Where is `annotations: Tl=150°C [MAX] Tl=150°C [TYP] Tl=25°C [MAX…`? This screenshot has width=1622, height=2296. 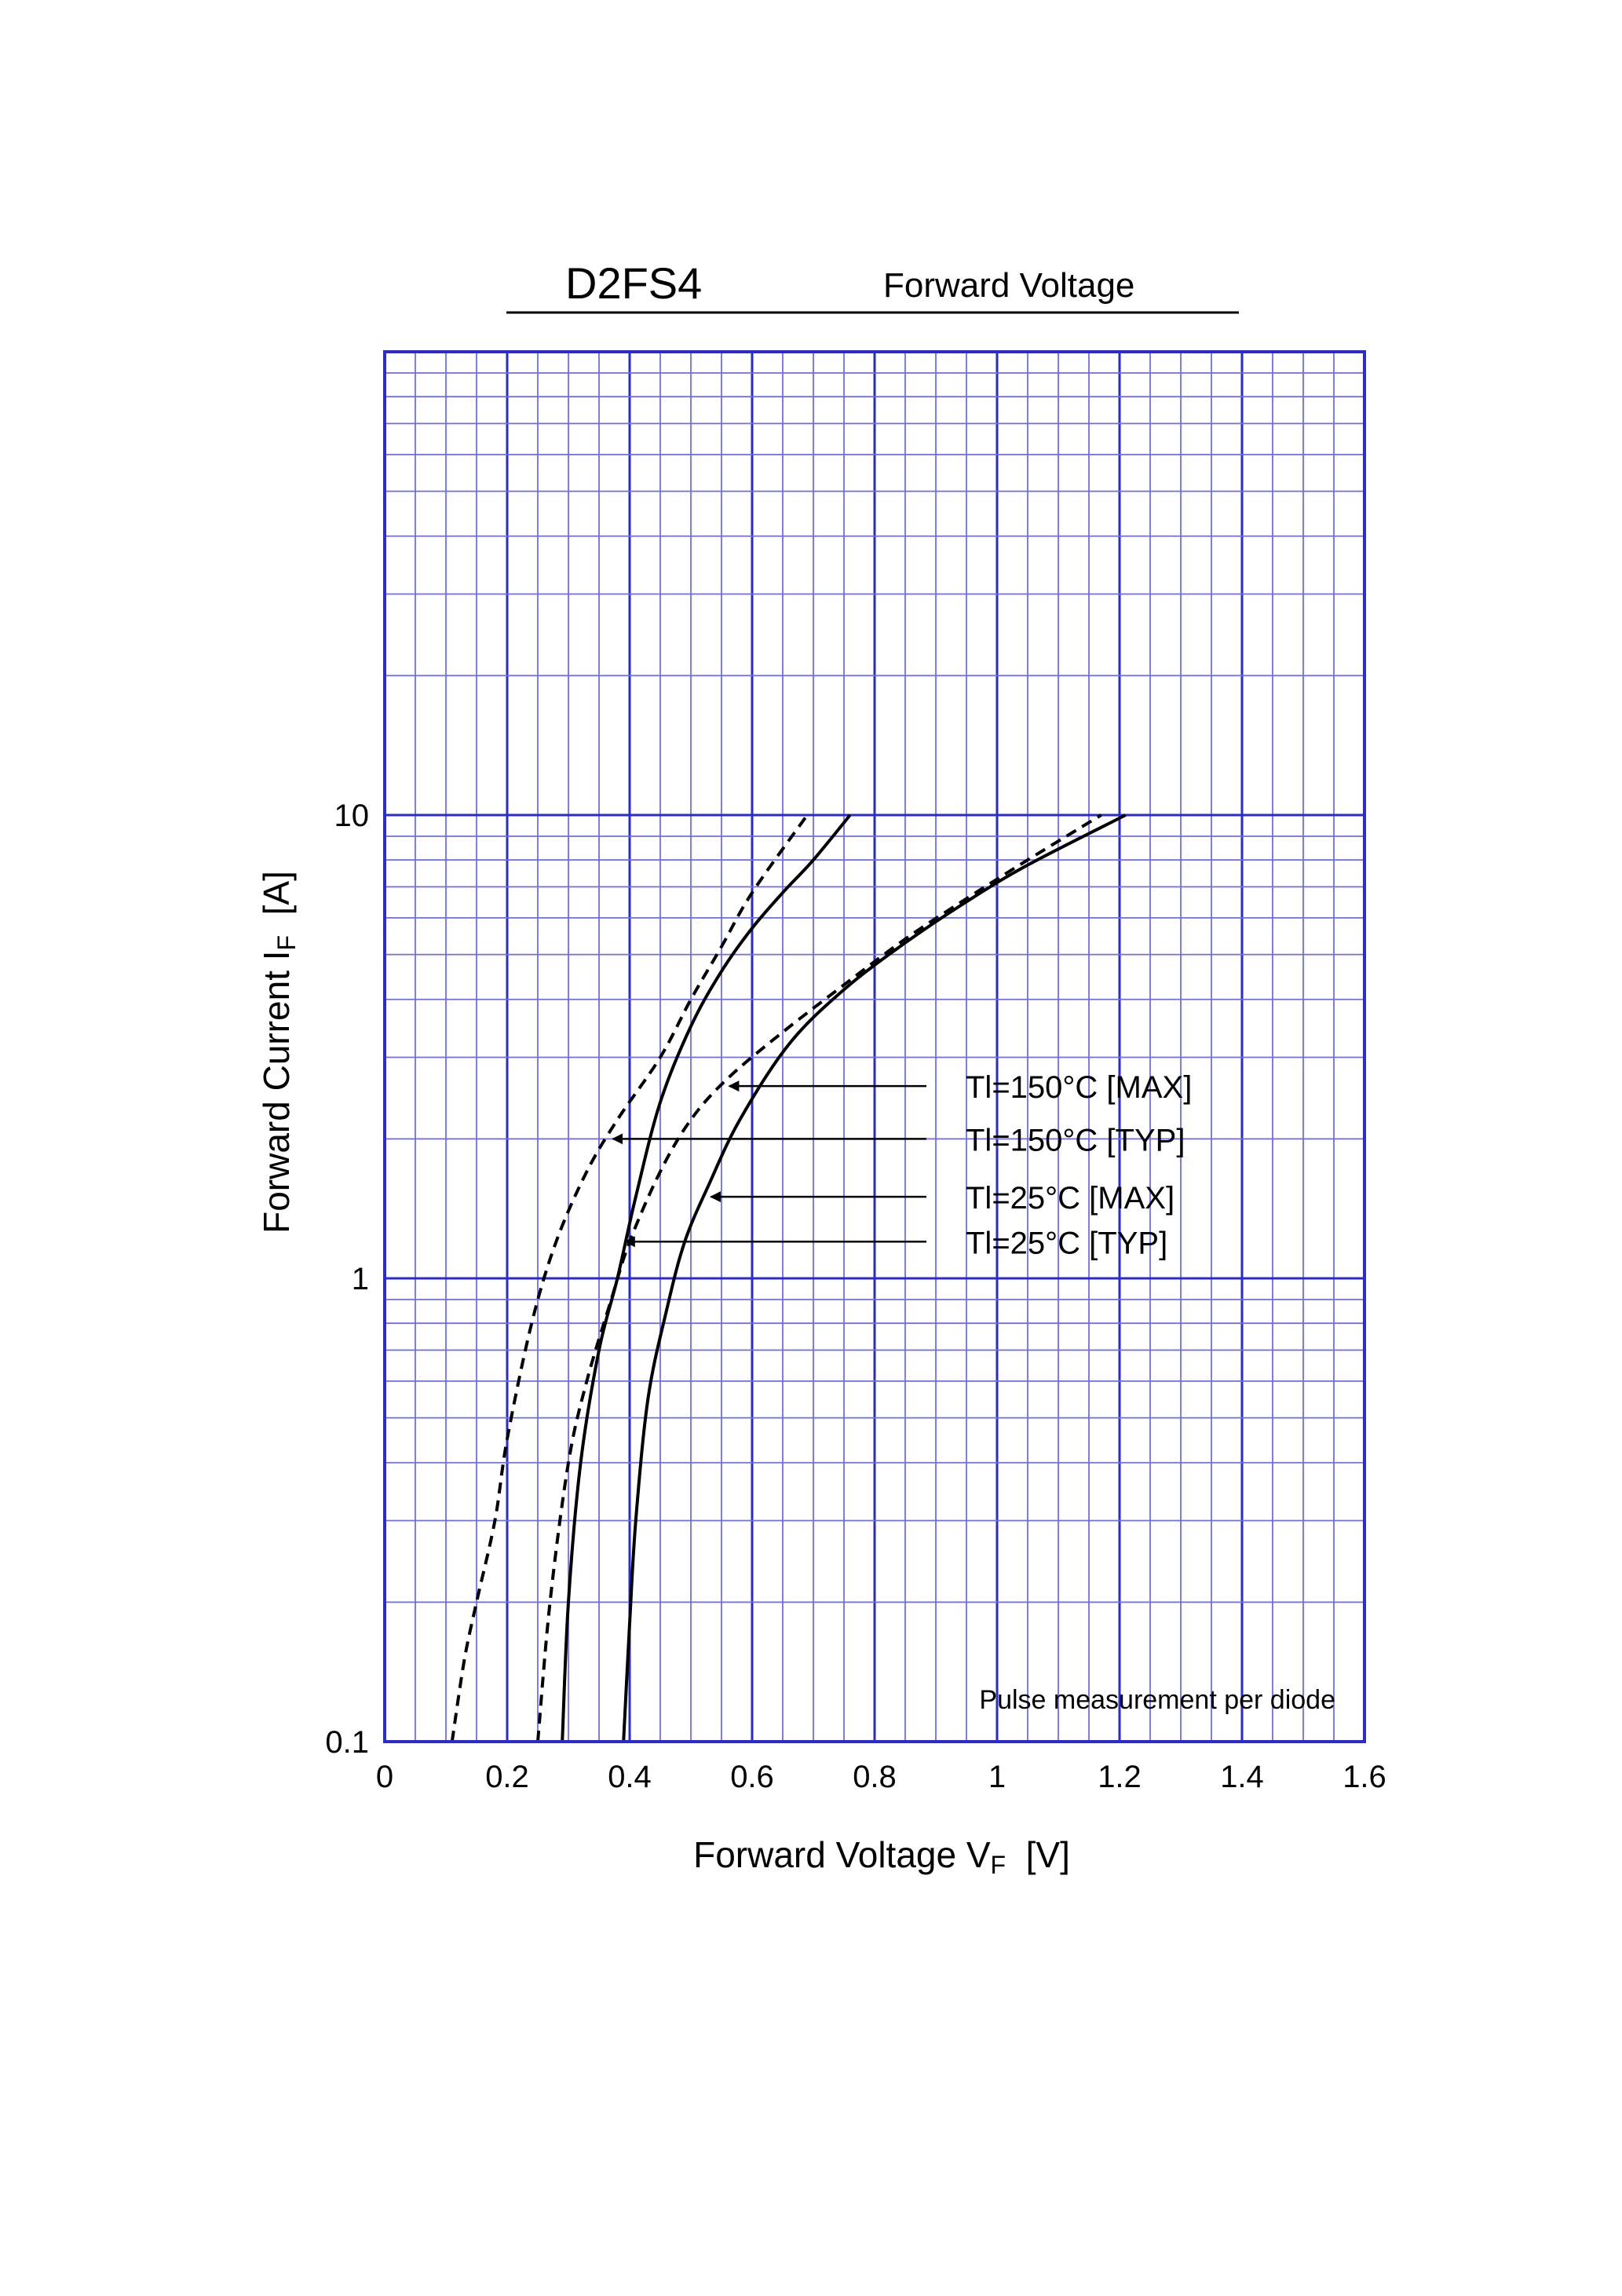 annotations: Tl=150°C [MAX] Tl=150°C [TYP] Tl=25°C [MAX… is located at coordinates (902, 1165).